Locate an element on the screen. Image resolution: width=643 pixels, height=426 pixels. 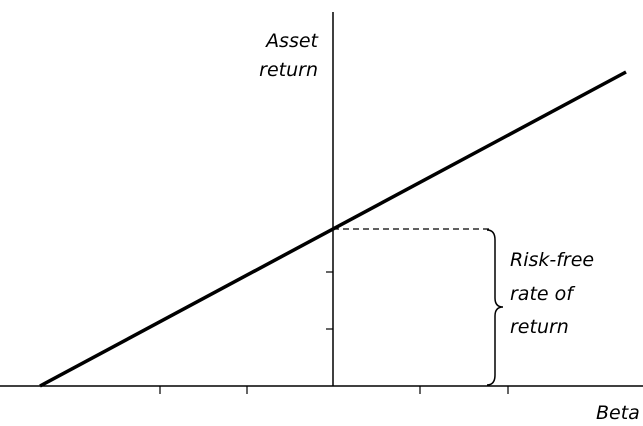
x-axis-label: Beta is located at coordinates (618, 413).